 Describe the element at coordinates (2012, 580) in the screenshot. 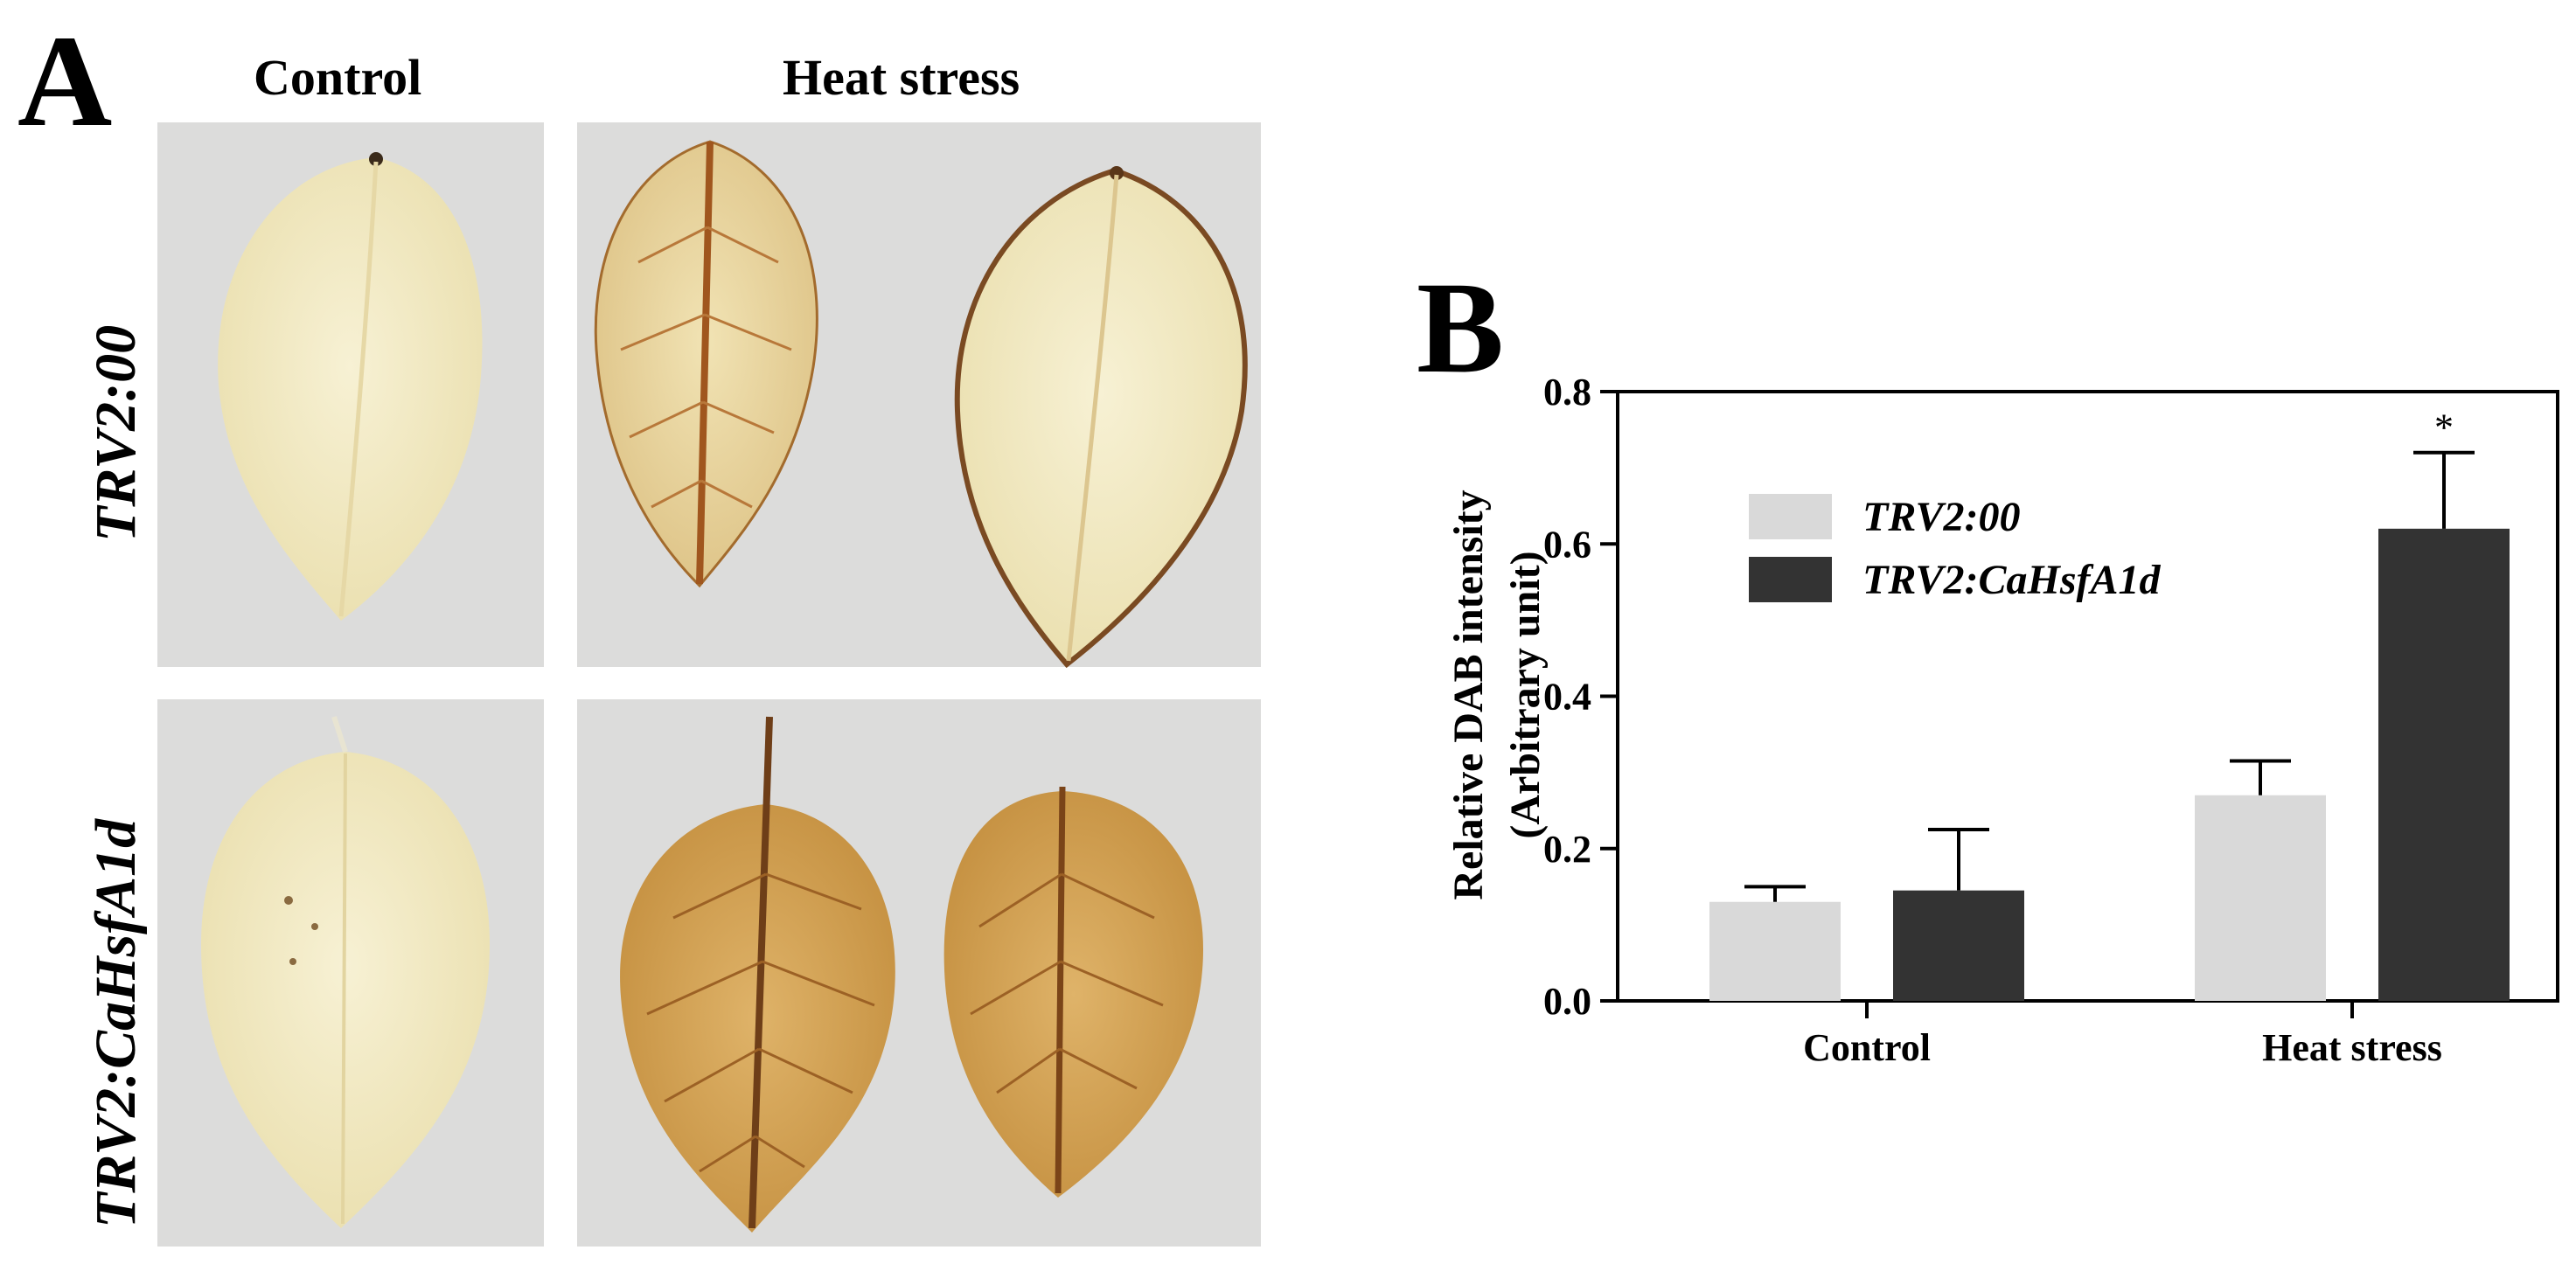

I see `legend-label: TRV2:CaHsfA1d` at that location.